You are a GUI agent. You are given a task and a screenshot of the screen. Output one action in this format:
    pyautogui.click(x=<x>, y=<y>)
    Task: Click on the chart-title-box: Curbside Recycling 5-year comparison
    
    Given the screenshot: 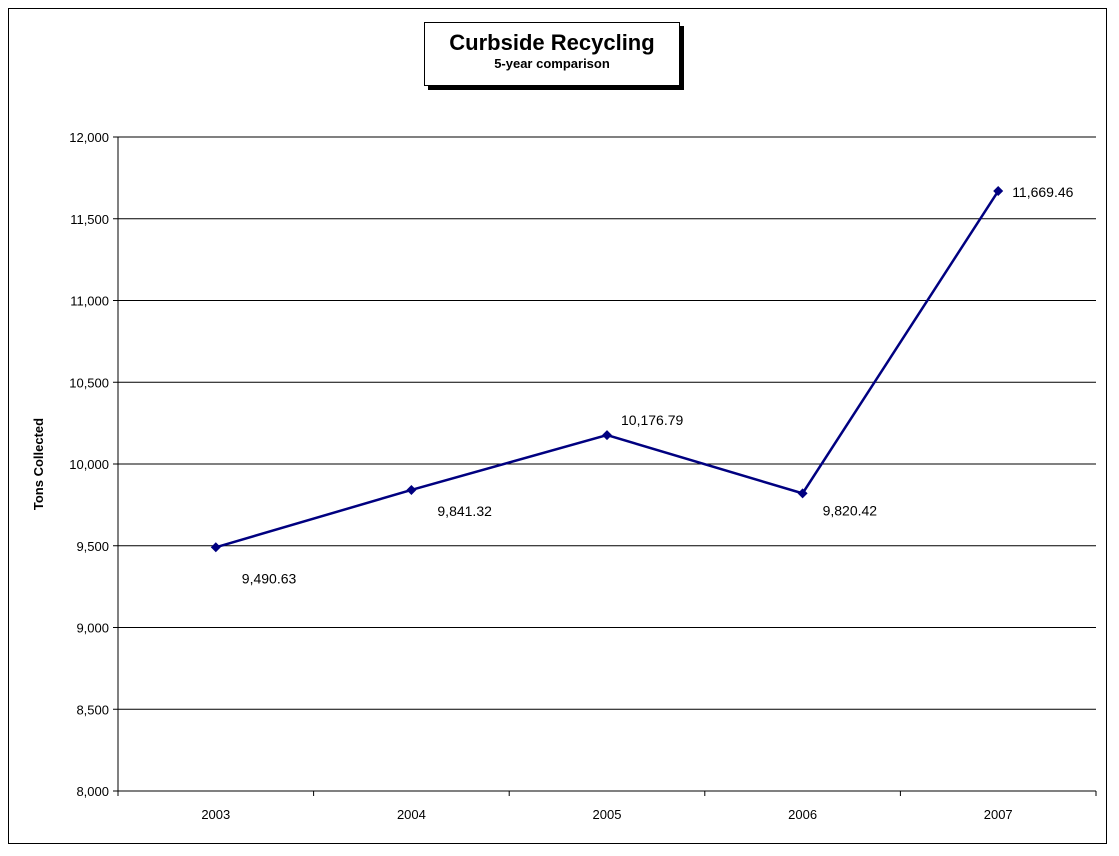 What is the action you would take?
    pyautogui.click(x=552, y=54)
    